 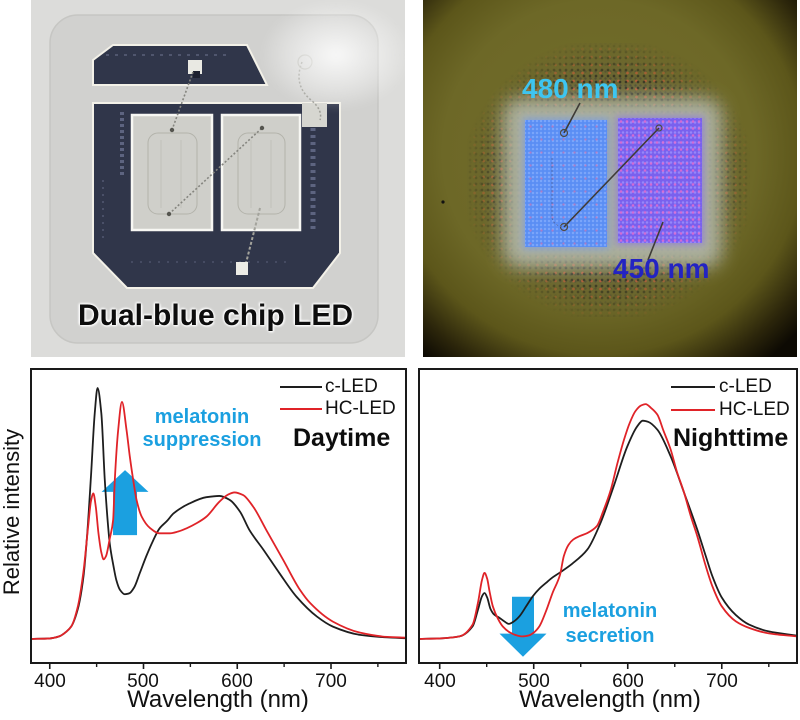 What do you see at coordinates (608, 529) in the screenshot?
I see `series-line-c-led` at bounding box center [608, 529].